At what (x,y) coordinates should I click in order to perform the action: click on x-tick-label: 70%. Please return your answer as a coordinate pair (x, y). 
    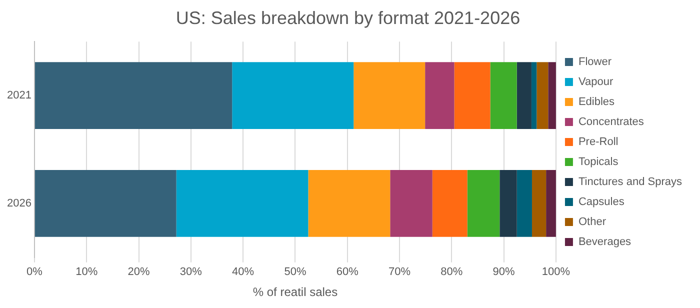
    Looking at the image, I should click on (399, 272).